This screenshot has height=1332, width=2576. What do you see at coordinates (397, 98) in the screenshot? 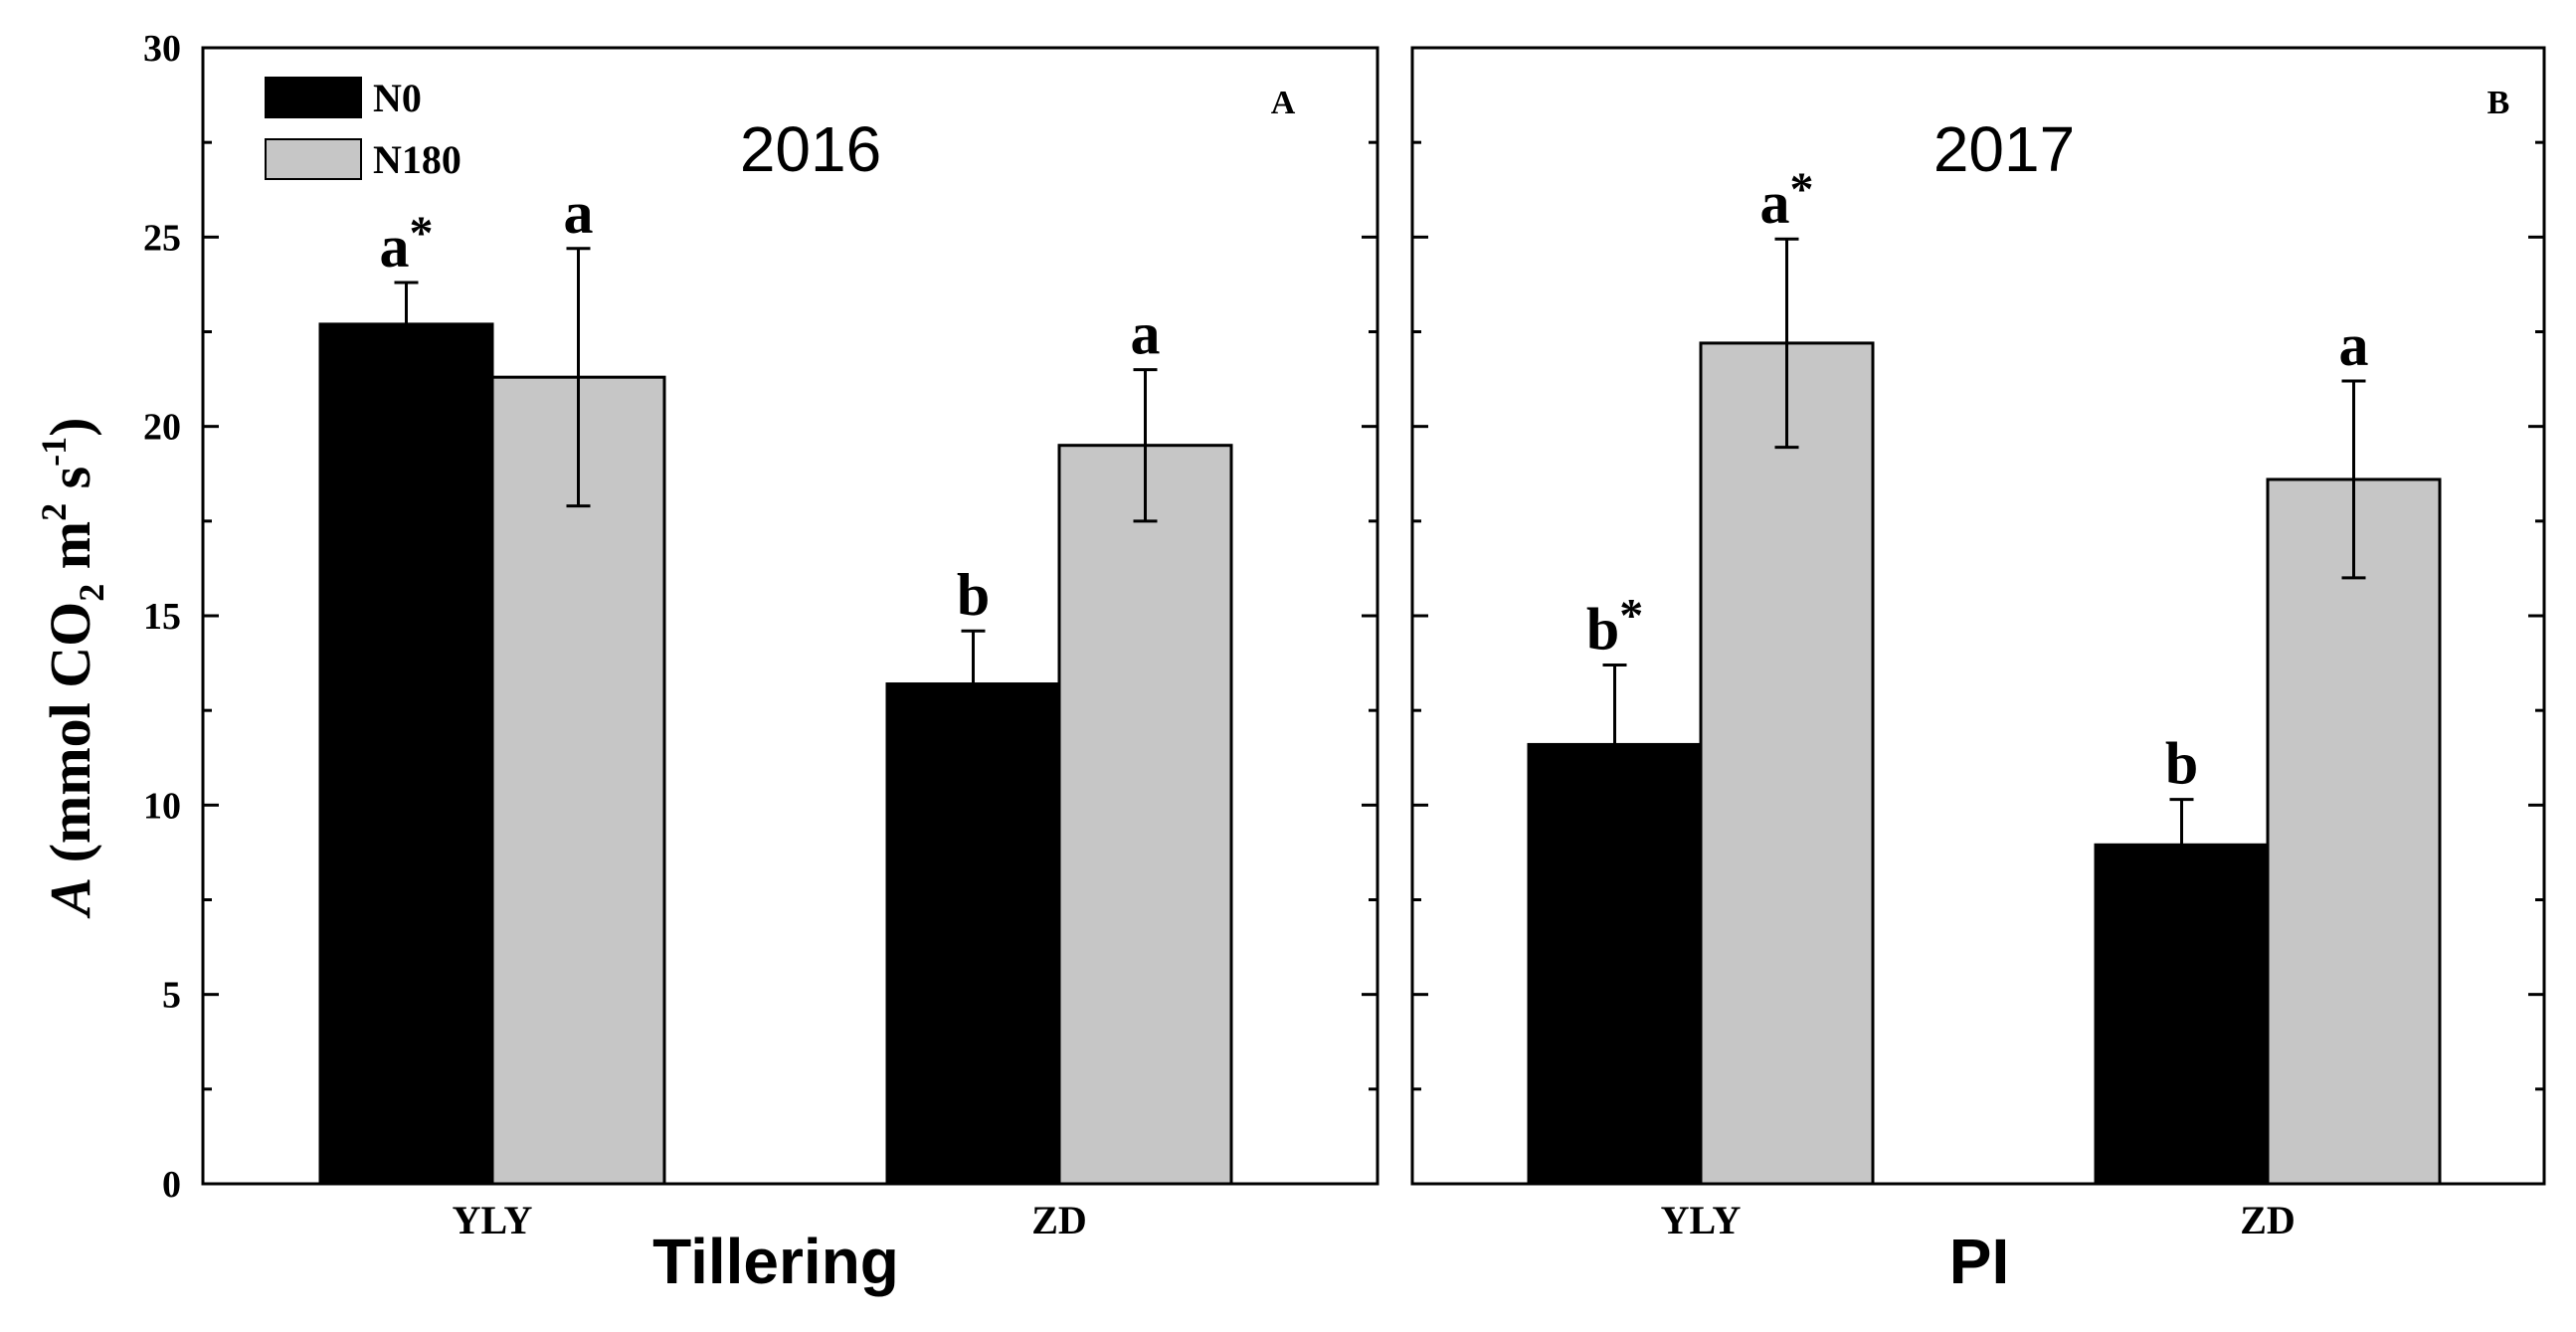
I see `legend-label-n0: N0` at bounding box center [397, 98].